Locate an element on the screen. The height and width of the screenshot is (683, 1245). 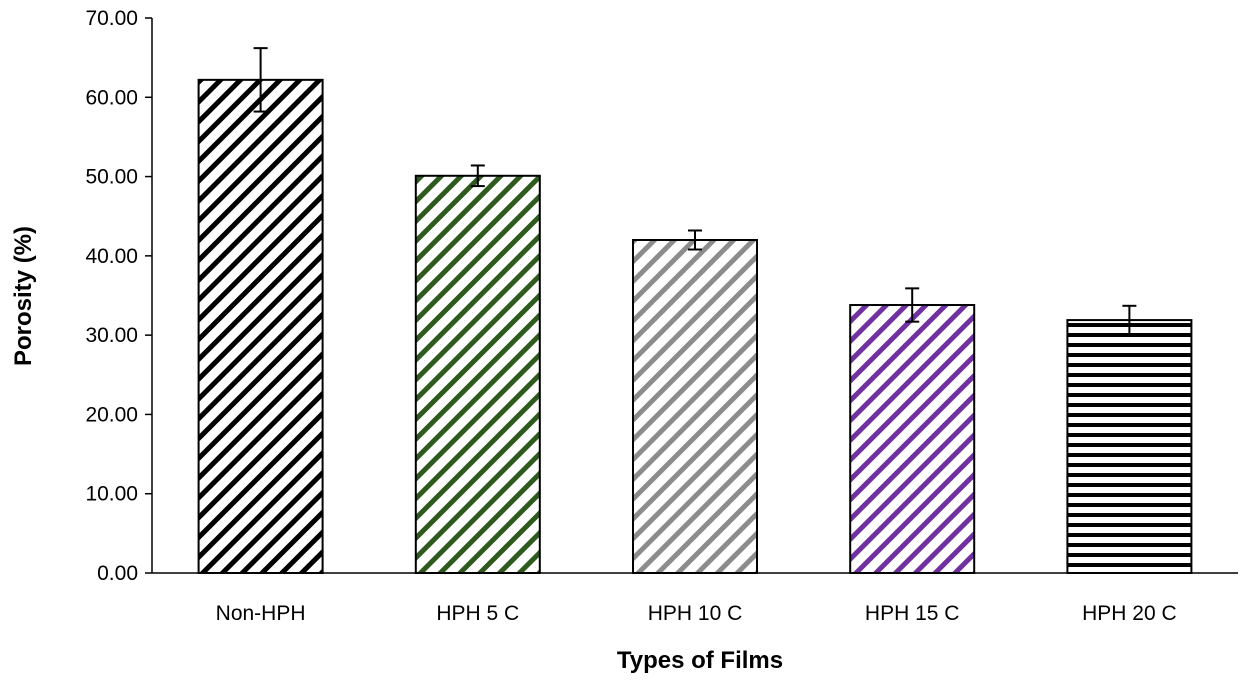
x-tick-label: HPH 5 C is located at coordinates (477, 613).